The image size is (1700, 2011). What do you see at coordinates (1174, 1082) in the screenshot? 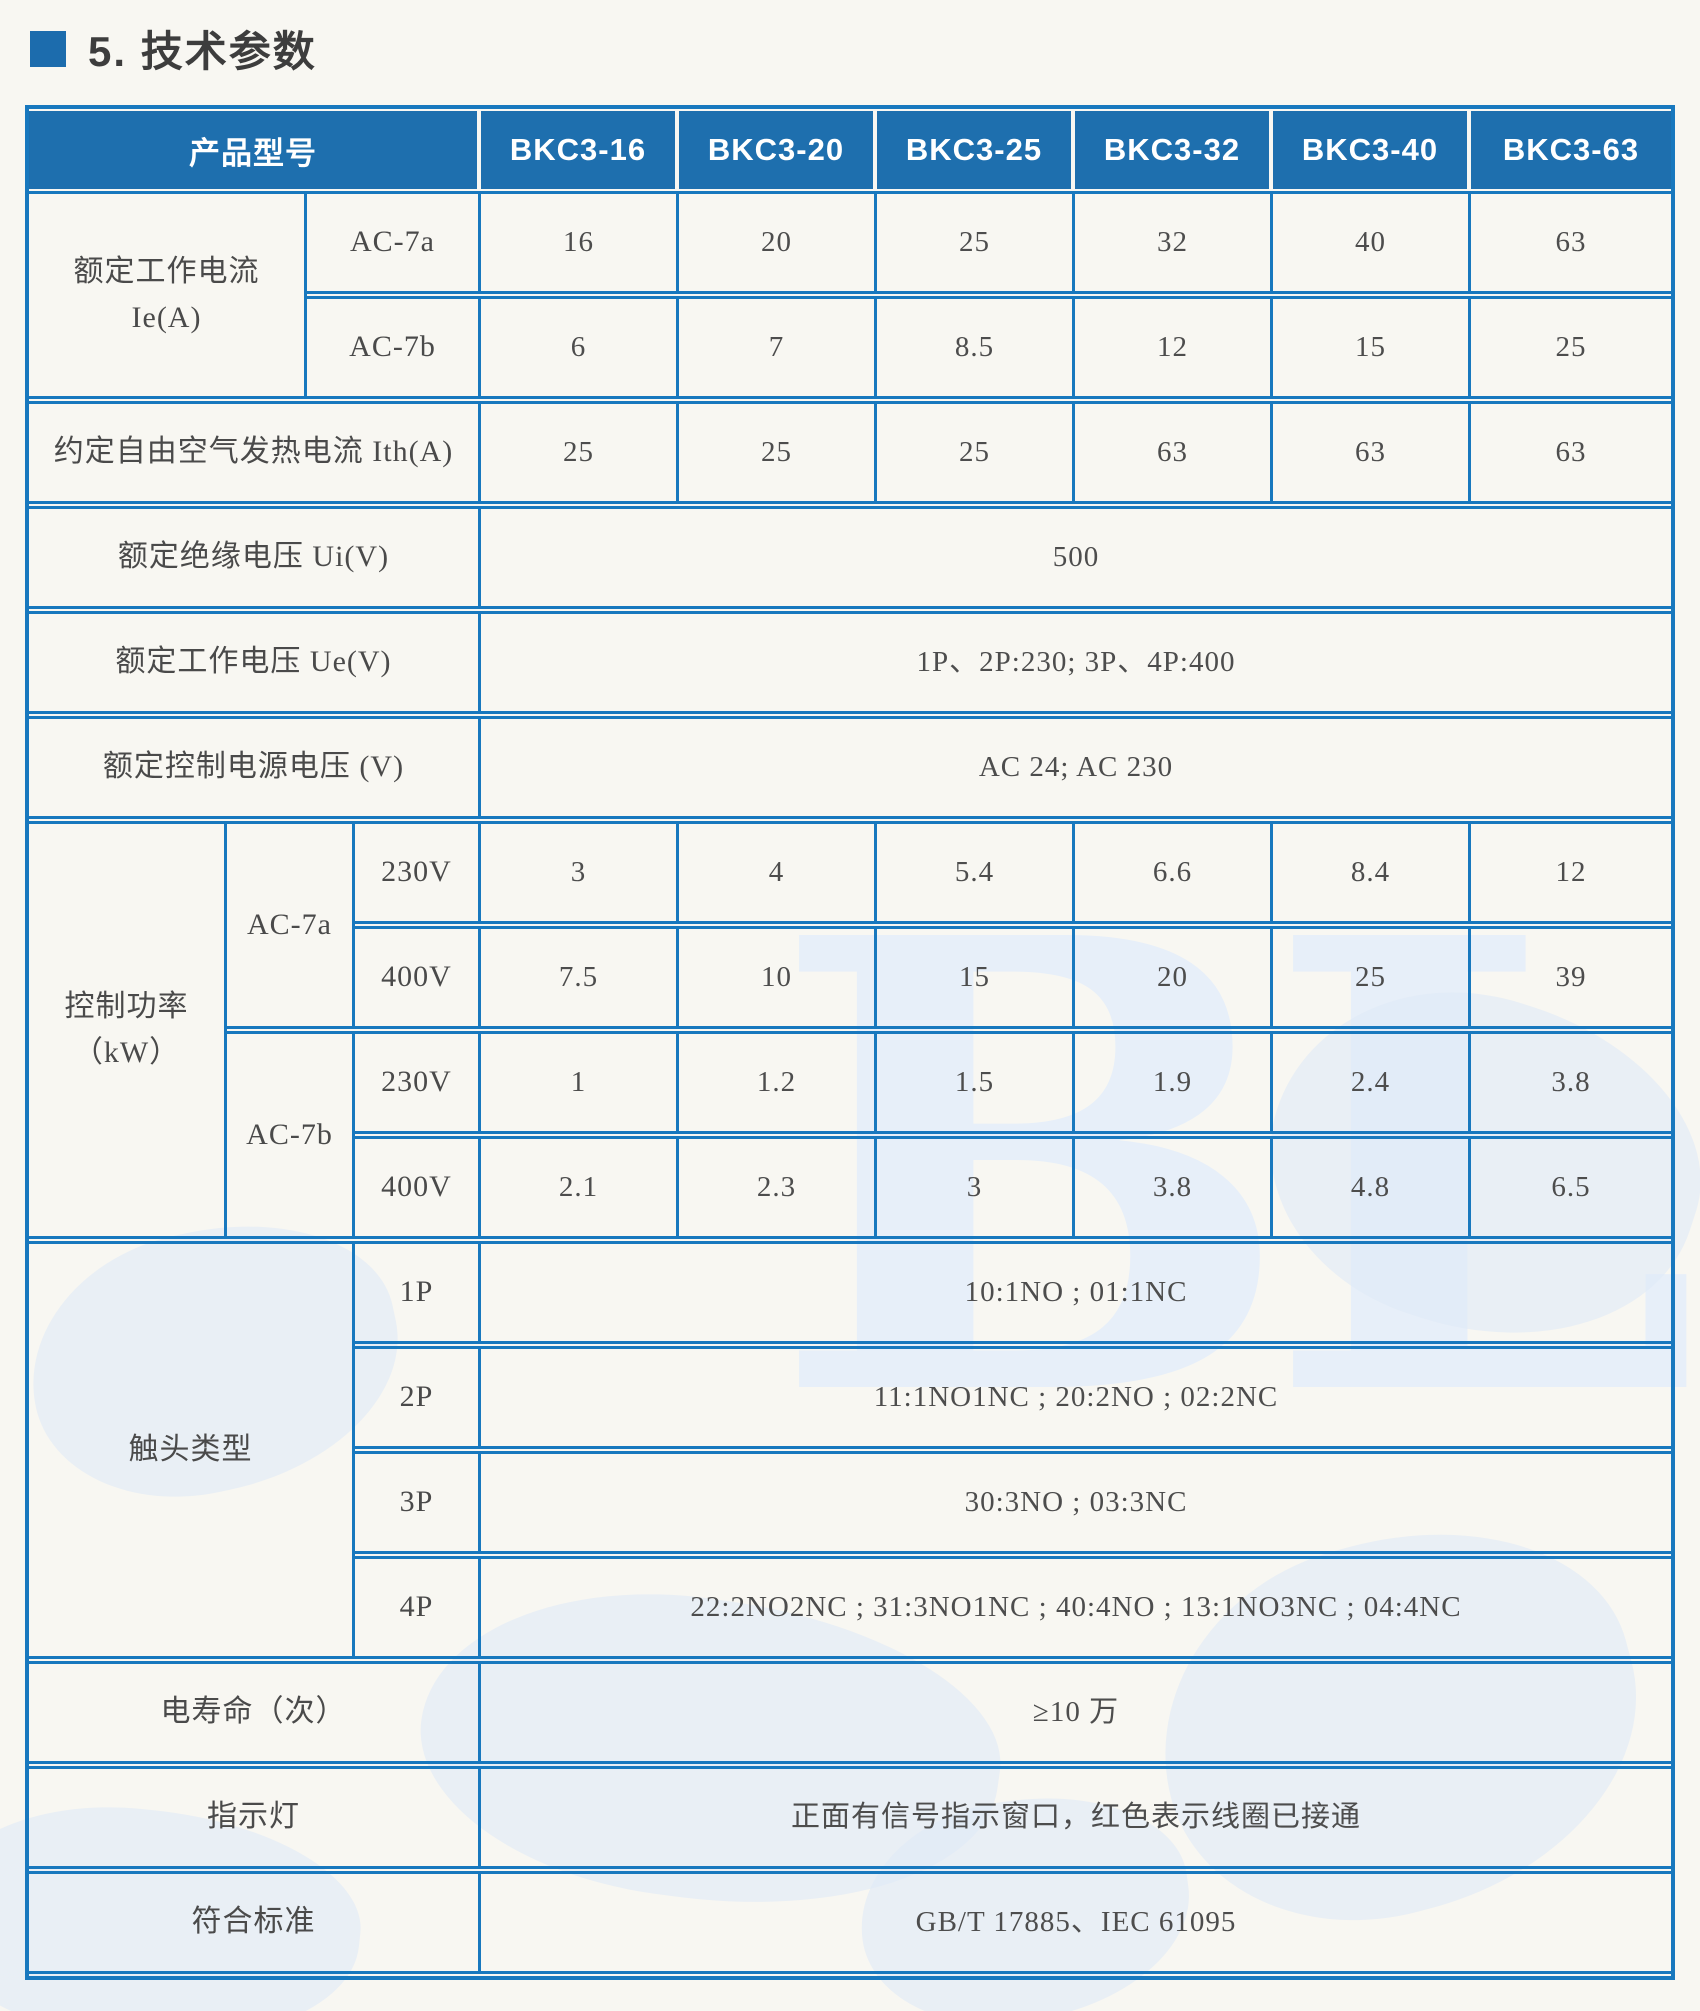
I see `cell-value: 1.9` at bounding box center [1174, 1082].